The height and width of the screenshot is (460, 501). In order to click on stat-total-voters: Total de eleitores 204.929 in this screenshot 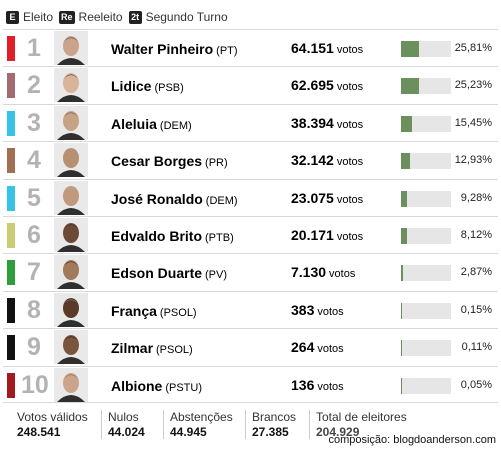, I will do `click(358, 424)`.